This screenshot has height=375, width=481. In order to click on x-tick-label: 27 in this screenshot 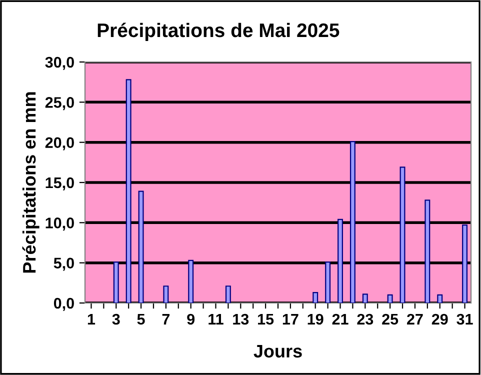, I will do `click(415, 319)`.